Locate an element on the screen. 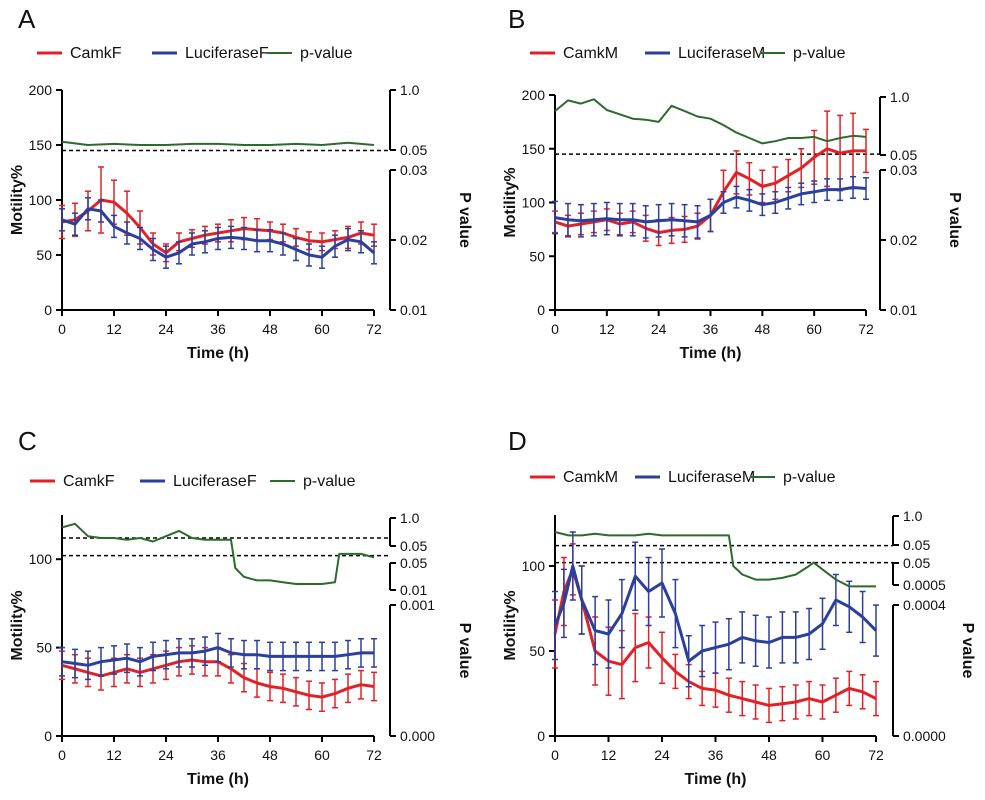 This screenshot has height=800, width=985. right-tick-label: 0.0005 is located at coordinates (924, 585).